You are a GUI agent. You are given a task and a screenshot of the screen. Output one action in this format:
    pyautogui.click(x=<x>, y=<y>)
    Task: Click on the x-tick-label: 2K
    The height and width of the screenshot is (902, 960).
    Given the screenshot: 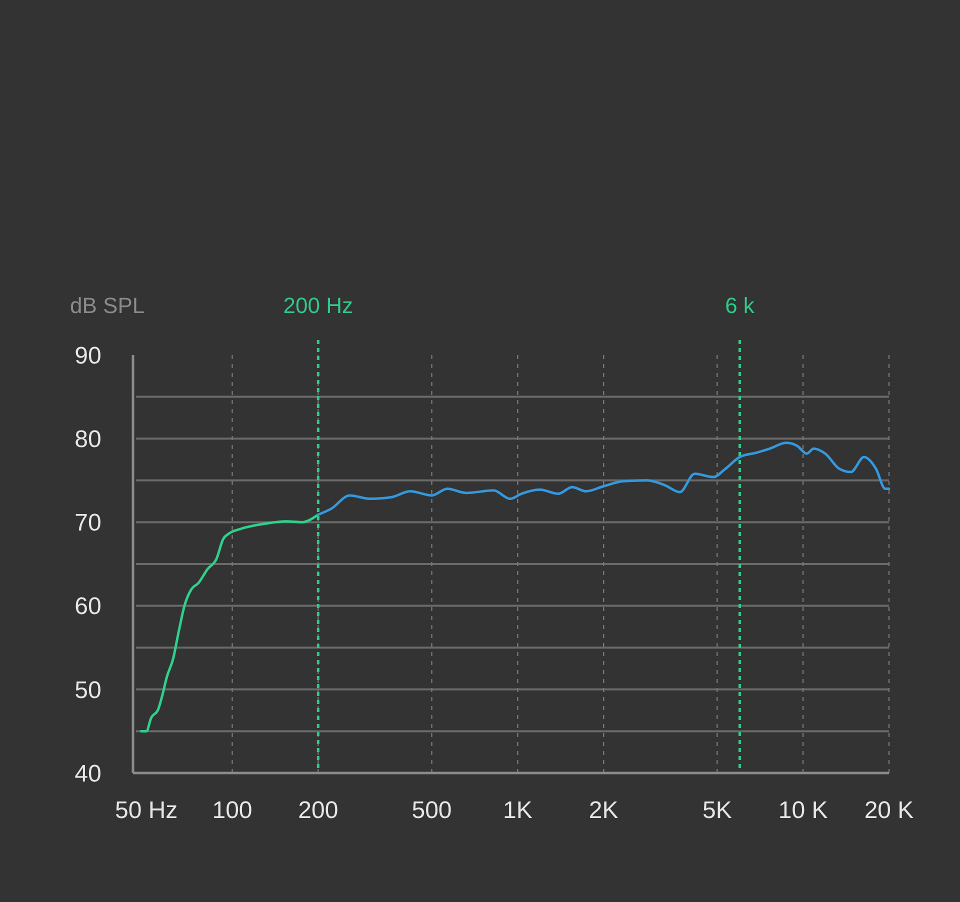 What is the action you would take?
    pyautogui.click(x=603, y=810)
    